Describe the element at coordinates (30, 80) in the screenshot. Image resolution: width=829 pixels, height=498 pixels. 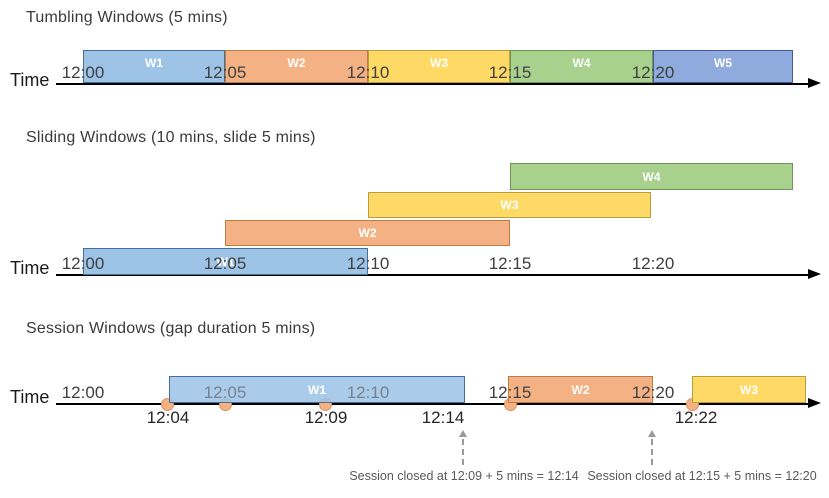
I see `tumbling-time-label: Time` at that location.